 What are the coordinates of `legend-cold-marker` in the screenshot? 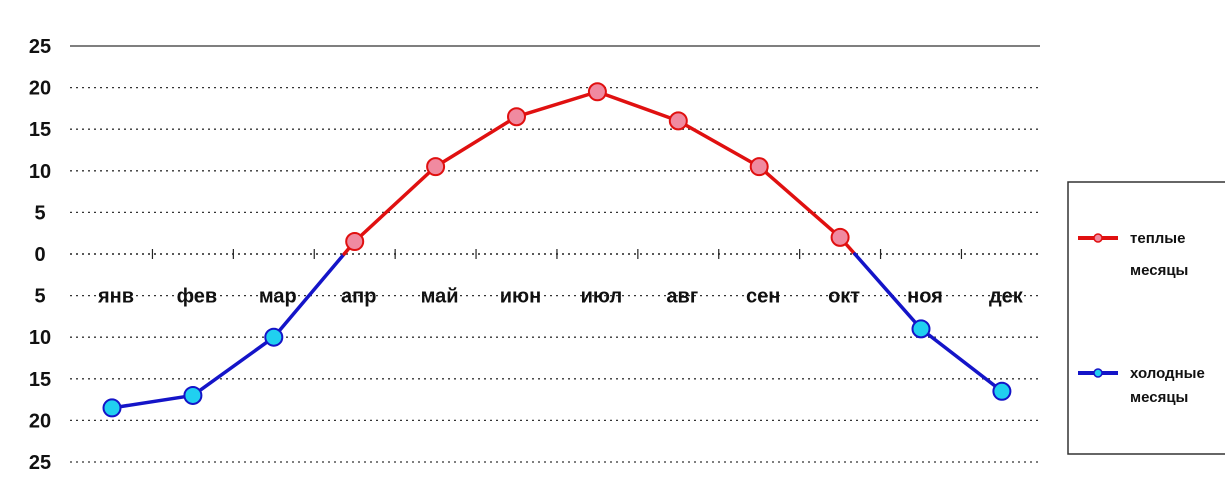 It's located at (1098, 373).